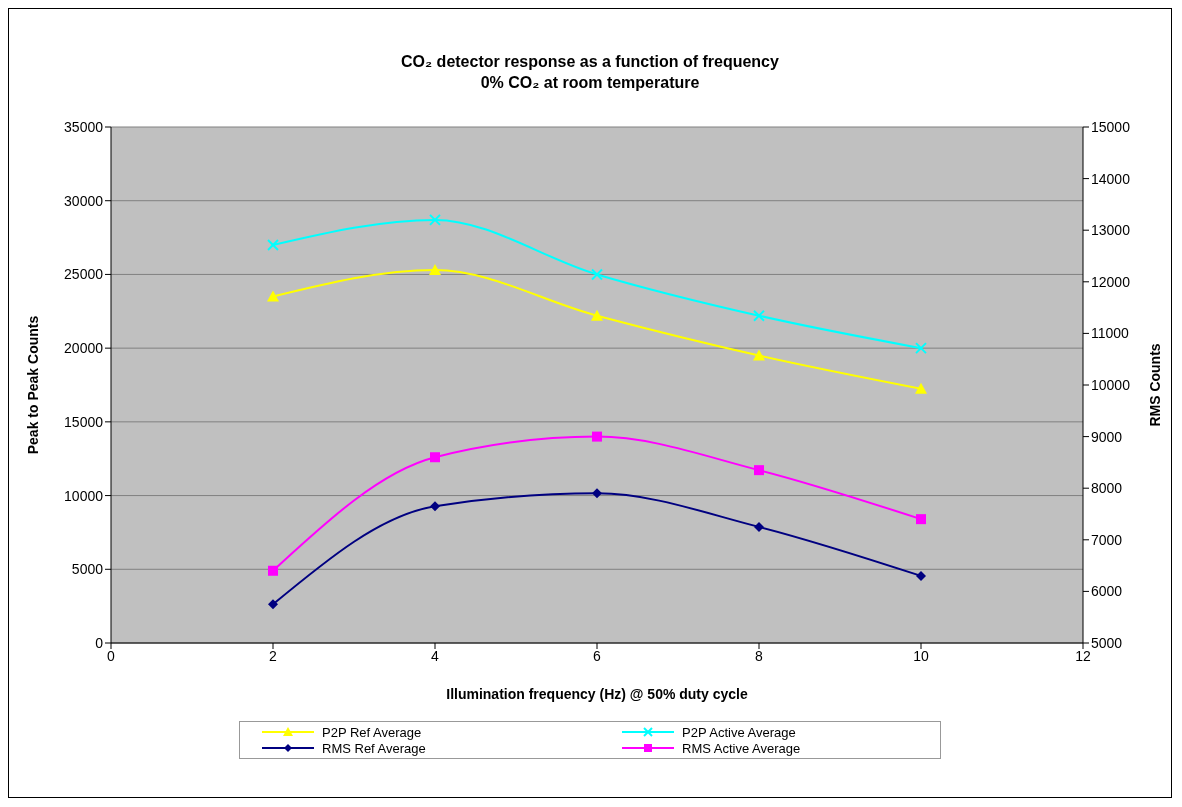  What do you see at coordinates (1111, 126) in the screenshot?
I see `y2-tick-label: 15000` at bounding box center [1111, 126].